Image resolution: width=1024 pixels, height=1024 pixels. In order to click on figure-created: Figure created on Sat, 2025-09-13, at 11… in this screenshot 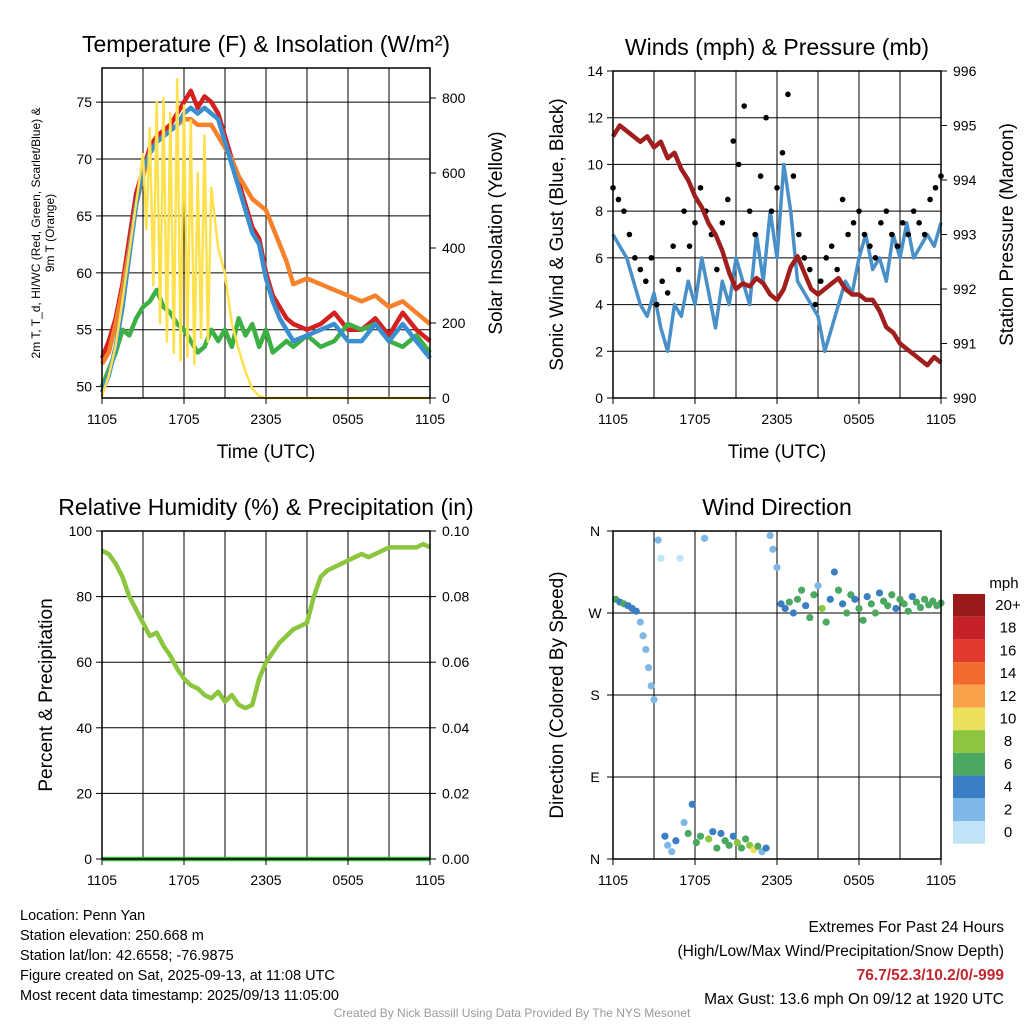, I will do `click(177, 976)`.